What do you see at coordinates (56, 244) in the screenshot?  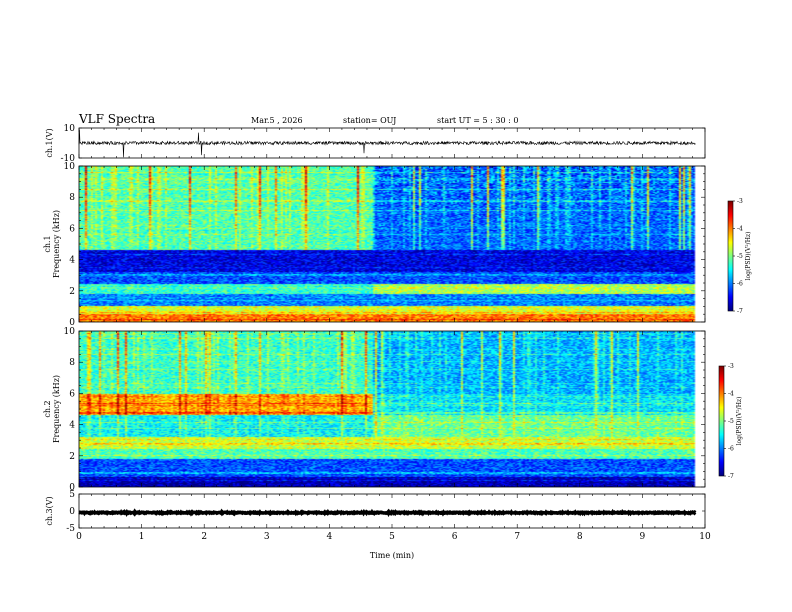 I see `ch1-spec-ylabel-frequency: Frequency (kHz)` at bounding box center [56, 244].